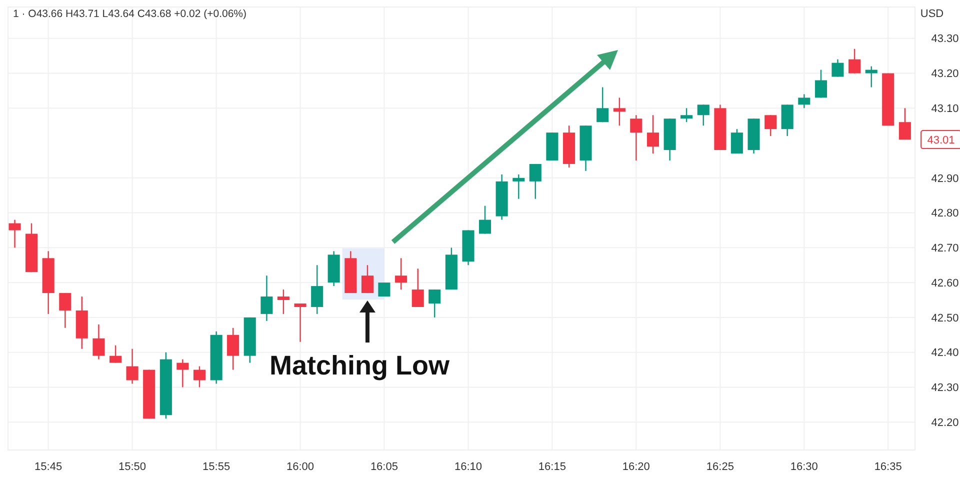  I want to click on y-tick-label: 42.80, so click(945, 214).